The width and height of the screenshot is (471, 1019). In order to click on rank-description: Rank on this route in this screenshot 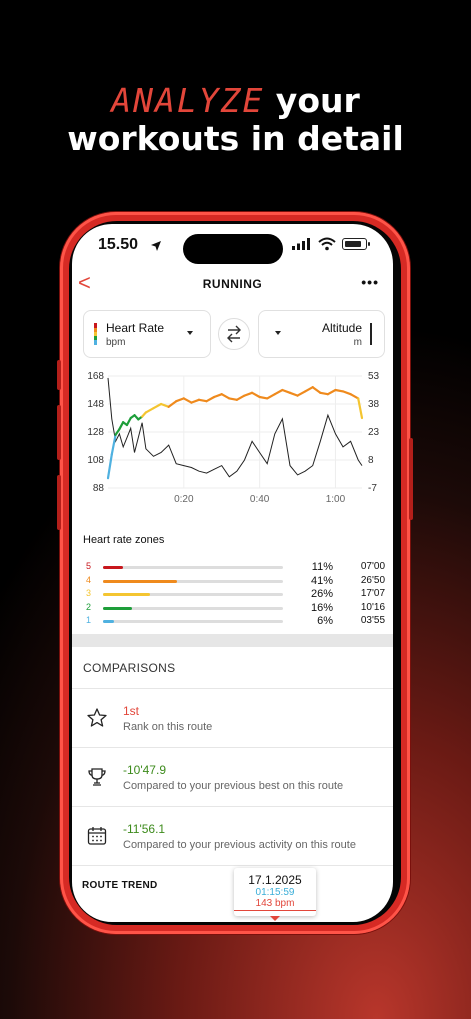, I will do `click(168, 727)`.